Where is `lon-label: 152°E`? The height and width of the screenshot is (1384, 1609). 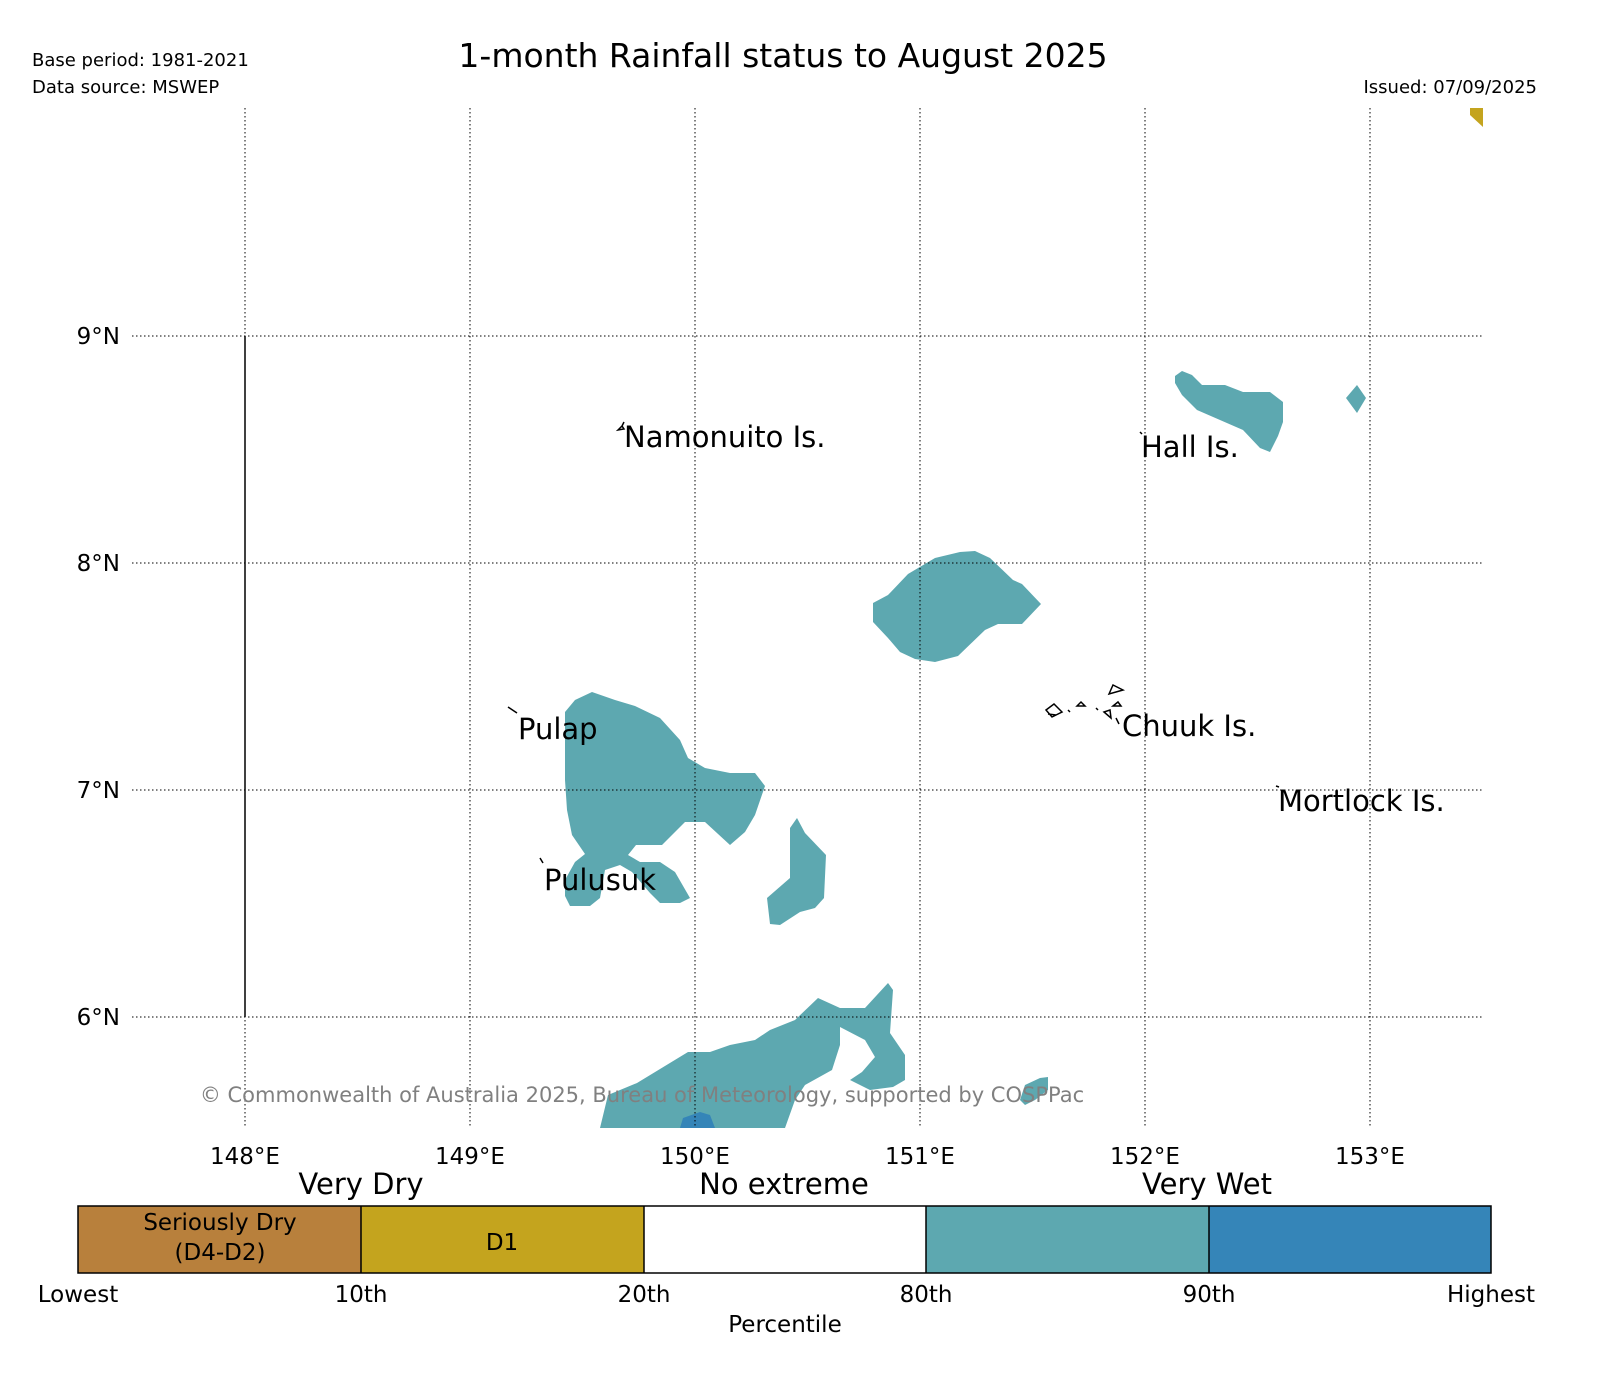 lon-label: 152°E is located at coordinates (1145, 1157).